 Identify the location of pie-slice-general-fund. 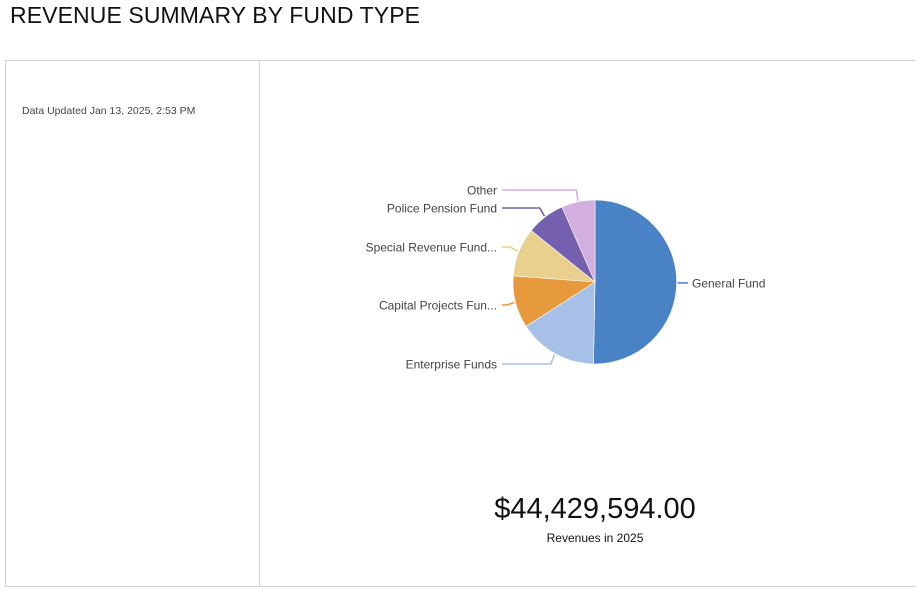
(635, 282).